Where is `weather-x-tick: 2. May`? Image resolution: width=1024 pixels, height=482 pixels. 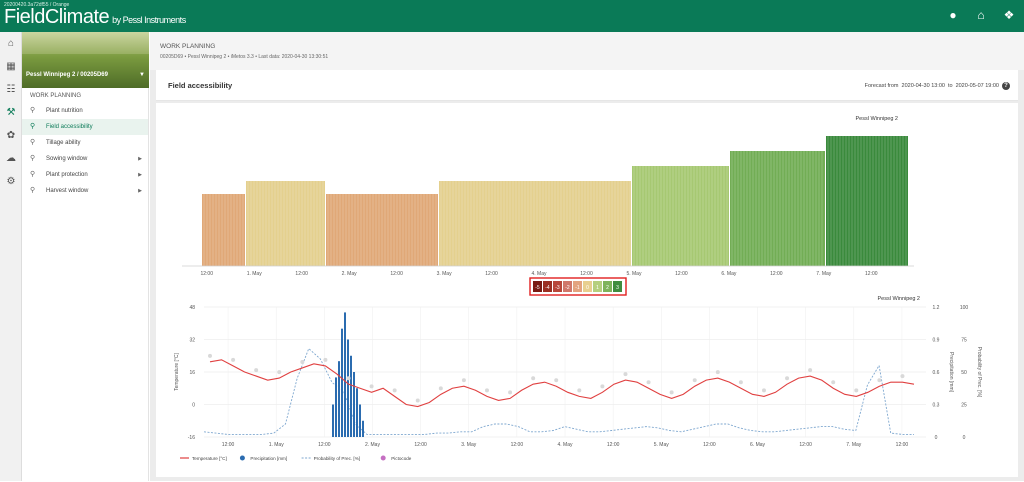 weather-x-tick: 2. May is located at coordinates (373, 445).